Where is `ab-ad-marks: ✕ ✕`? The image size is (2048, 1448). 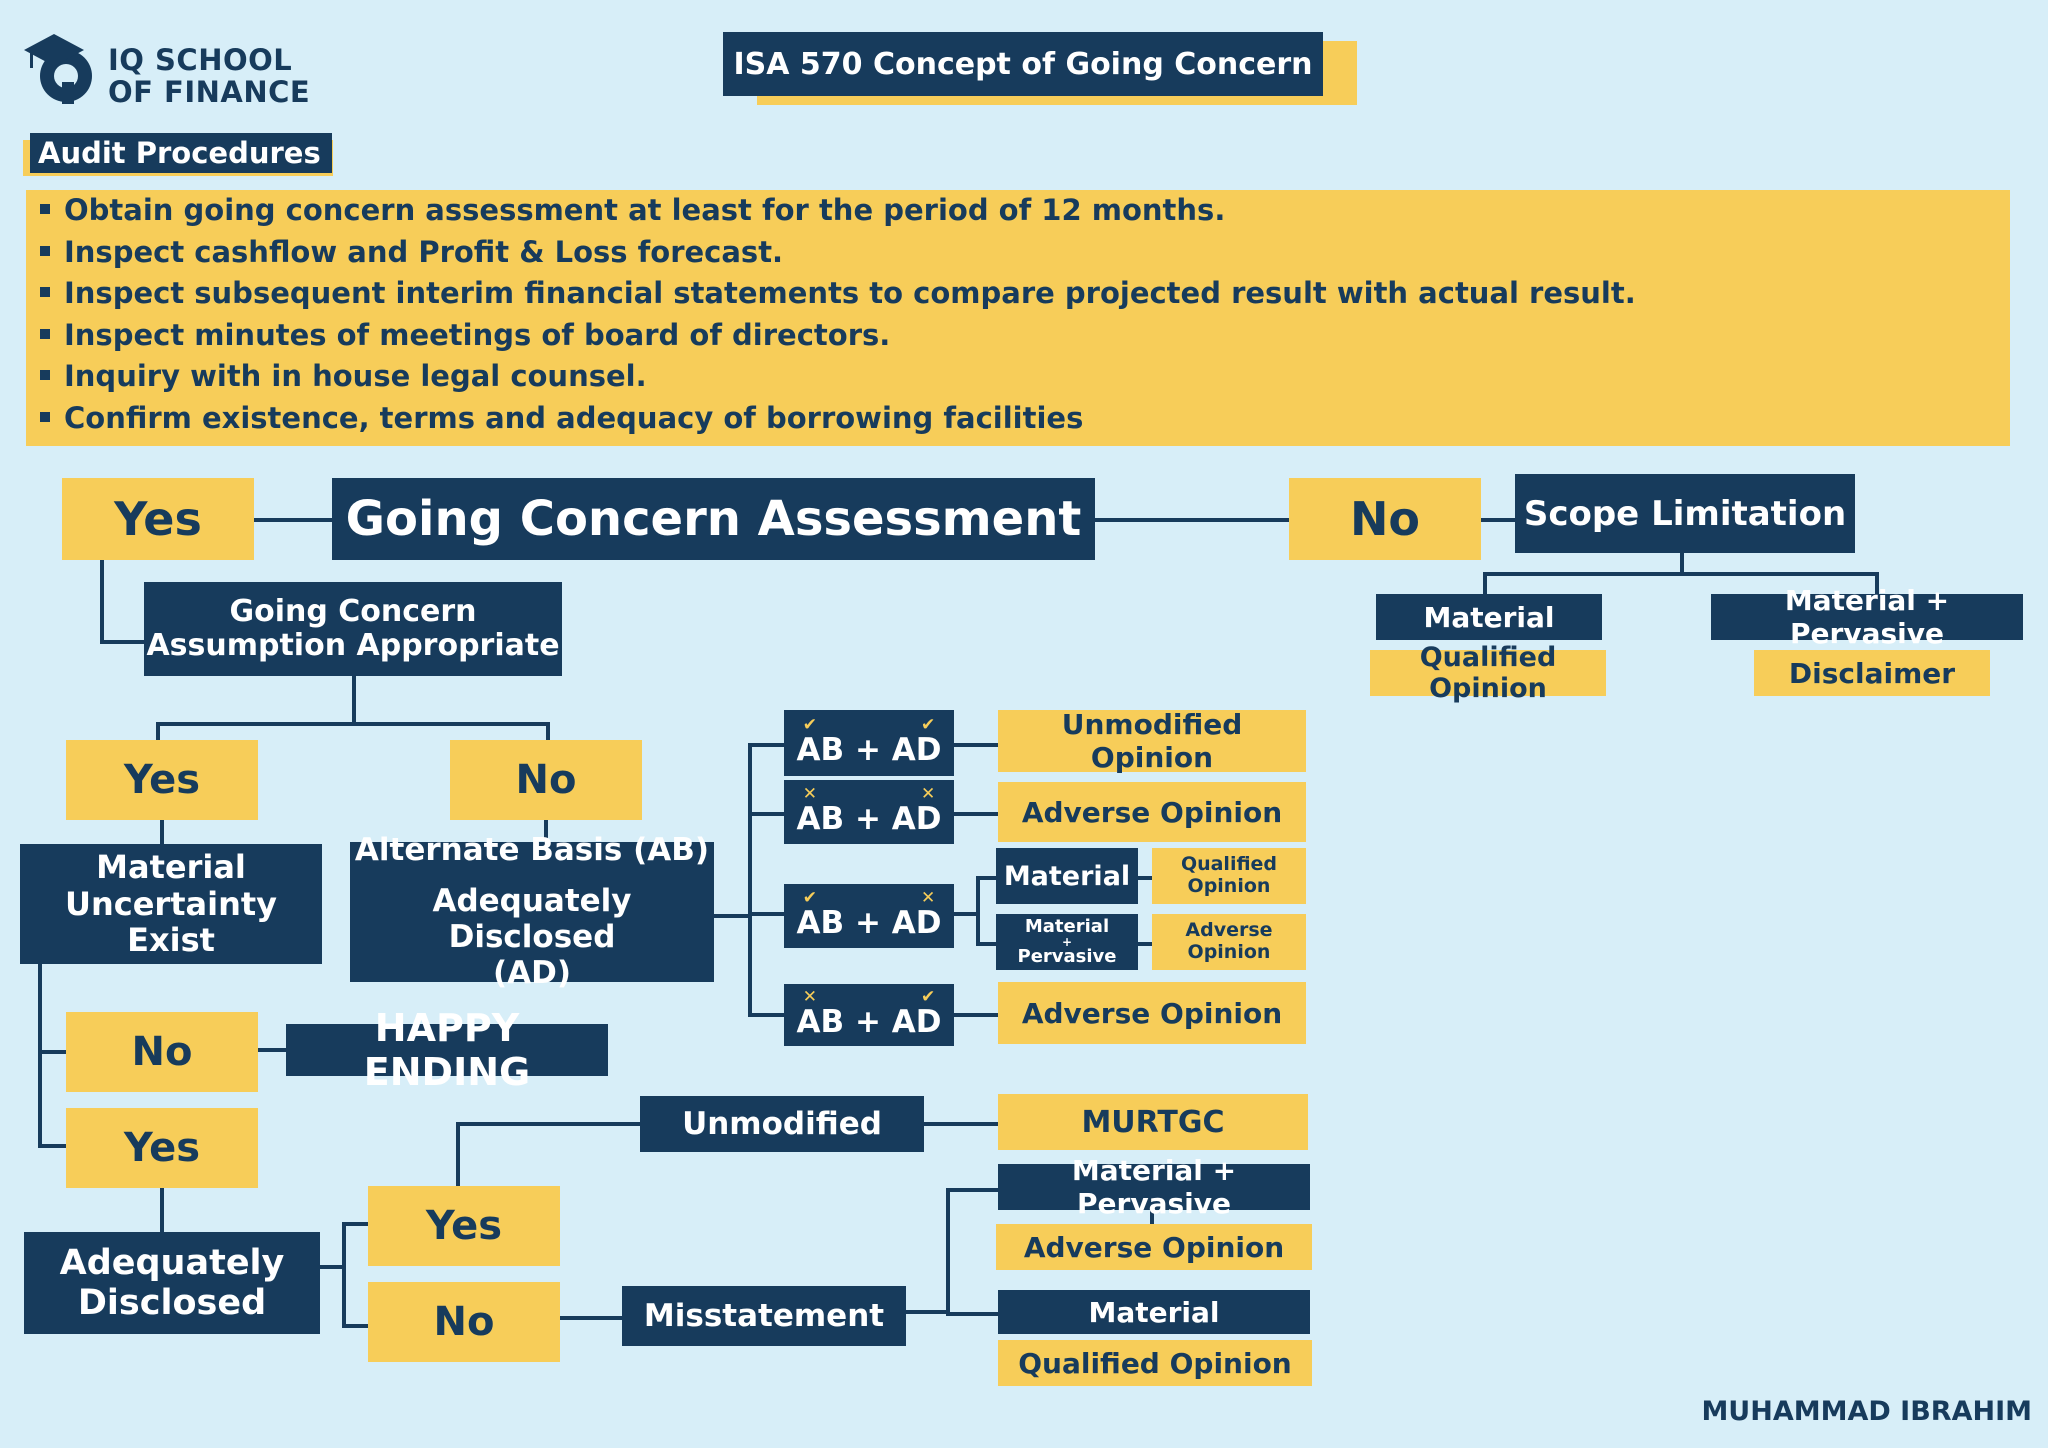 ab-ad-marks: ✕ ✕ is located at coordinates (869, 794).